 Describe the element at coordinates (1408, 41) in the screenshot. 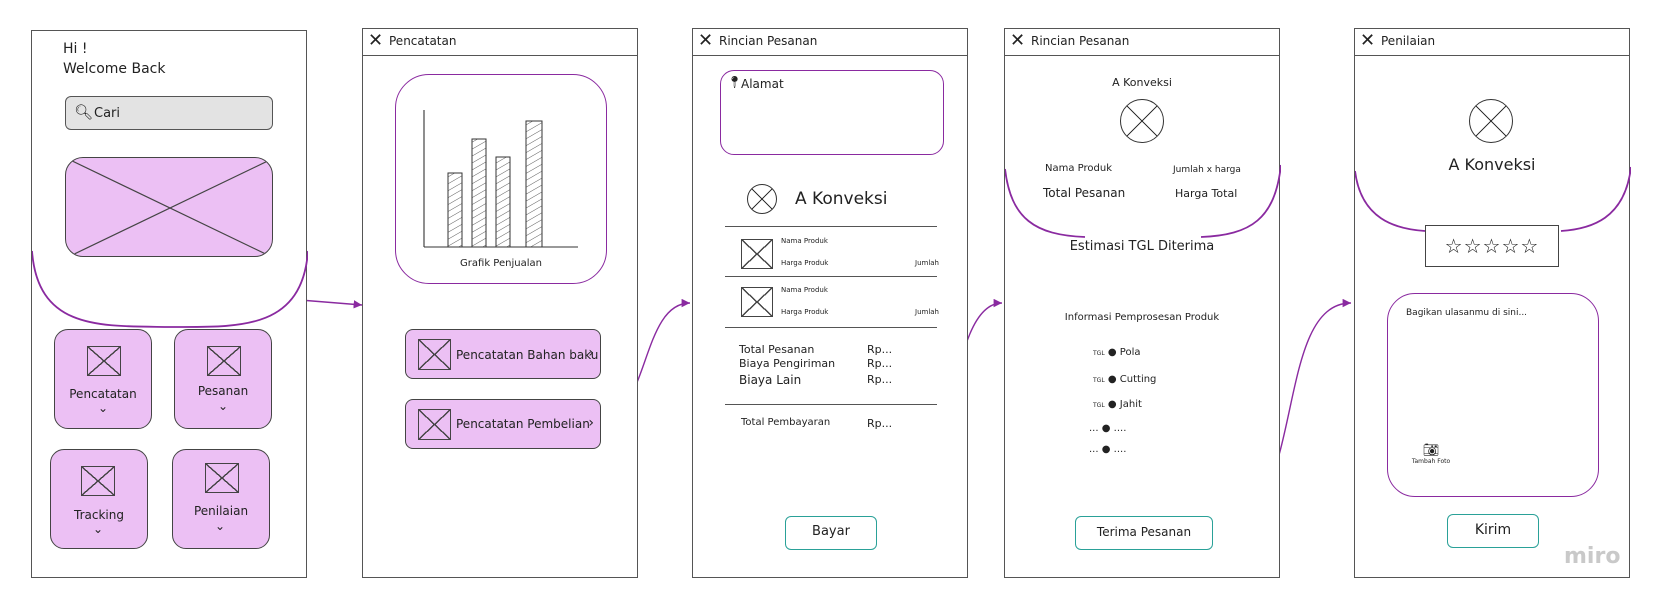

I see `header-title: Penilaian` at that location.